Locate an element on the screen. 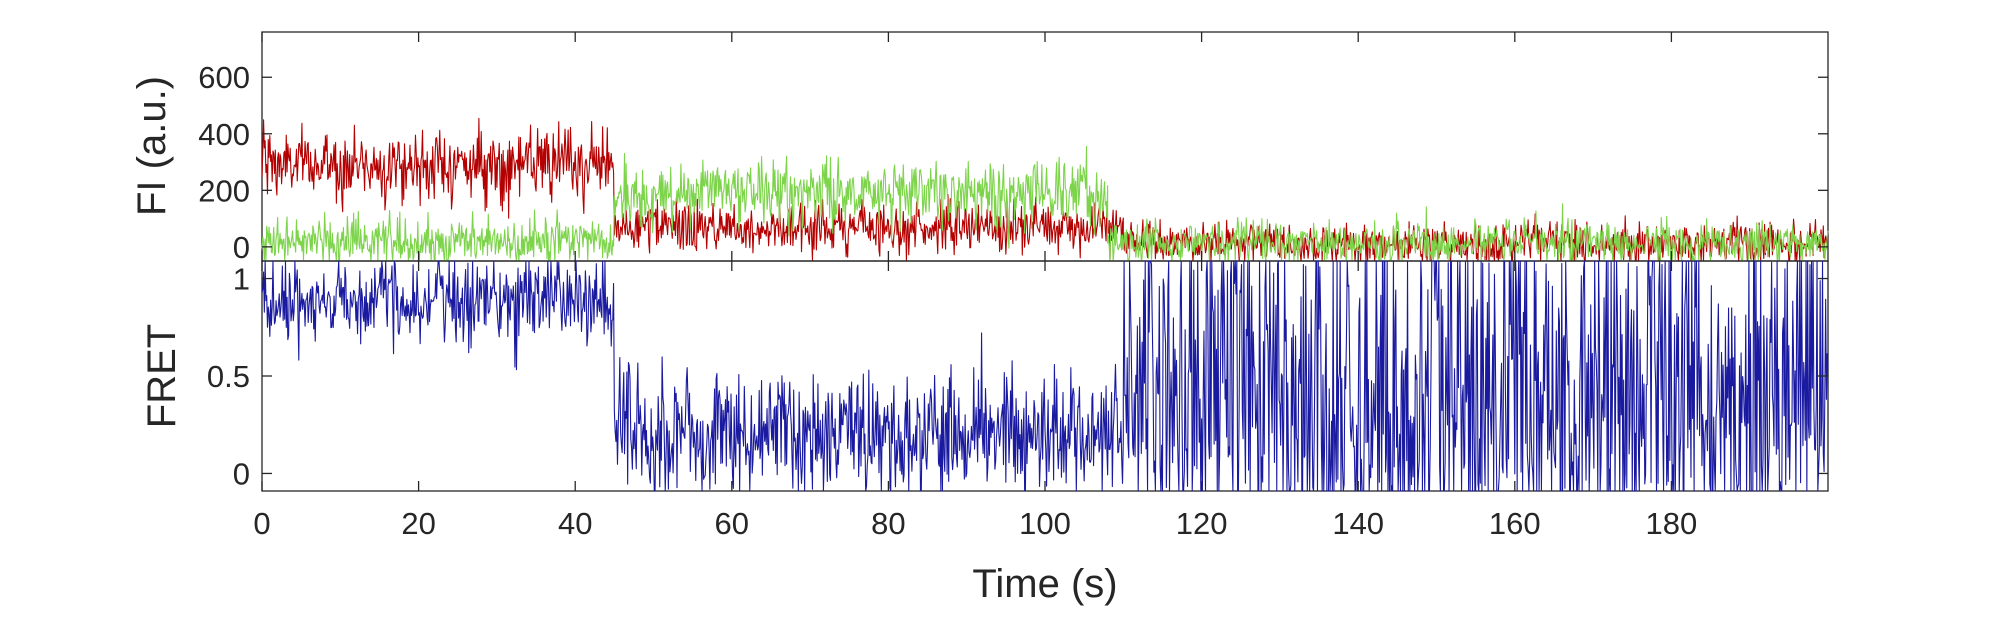 Image resolution: width=2005 pixels, height=625 pixels. fret-y-axis-label: FRET is located at coordinates (162, 376).